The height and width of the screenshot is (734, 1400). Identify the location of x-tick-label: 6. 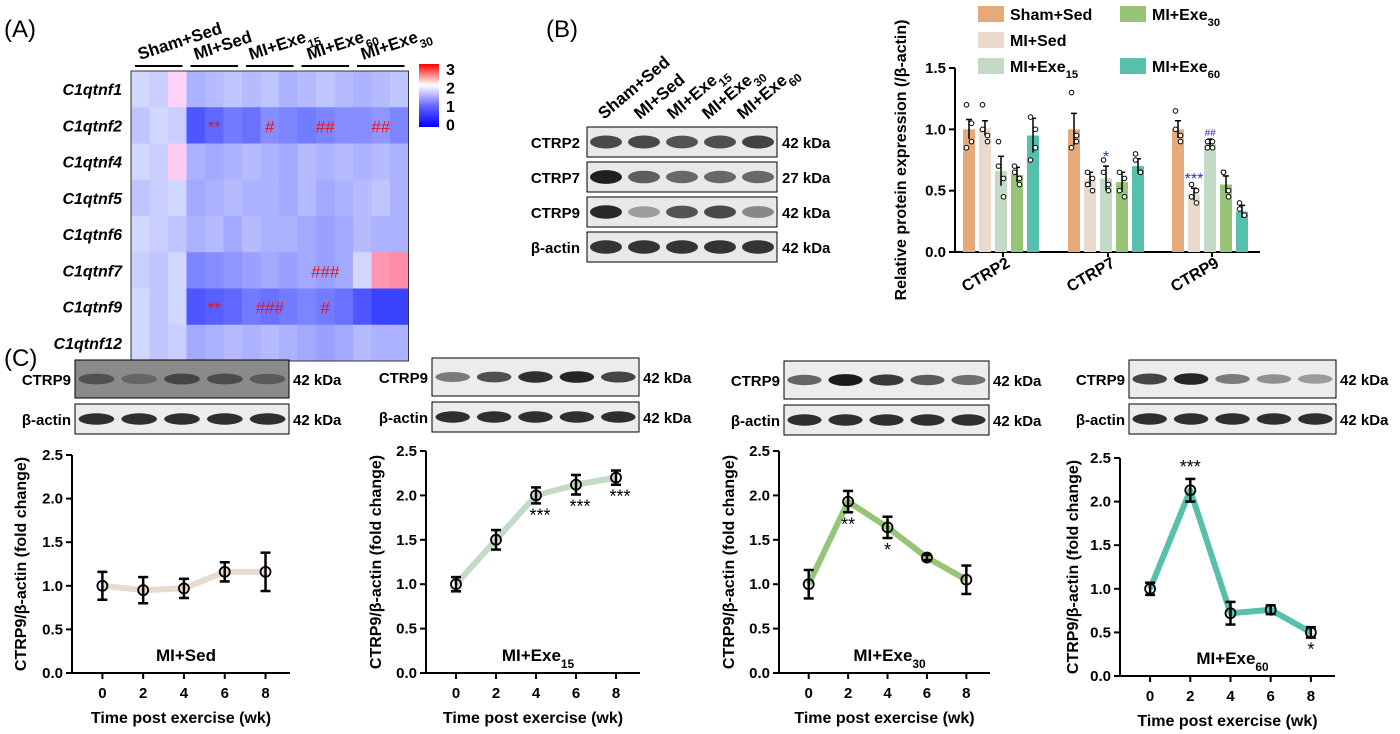
(927, 693).